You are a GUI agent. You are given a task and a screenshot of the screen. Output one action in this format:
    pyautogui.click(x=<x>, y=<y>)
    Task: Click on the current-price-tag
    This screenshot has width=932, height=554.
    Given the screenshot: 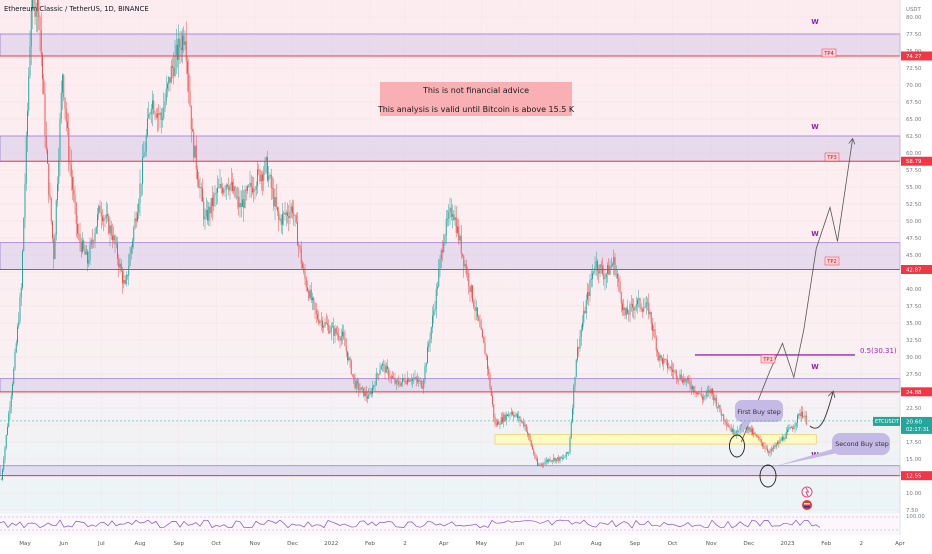 What is the action you would take?
    pyautogui.click(x=916, y=425)
    